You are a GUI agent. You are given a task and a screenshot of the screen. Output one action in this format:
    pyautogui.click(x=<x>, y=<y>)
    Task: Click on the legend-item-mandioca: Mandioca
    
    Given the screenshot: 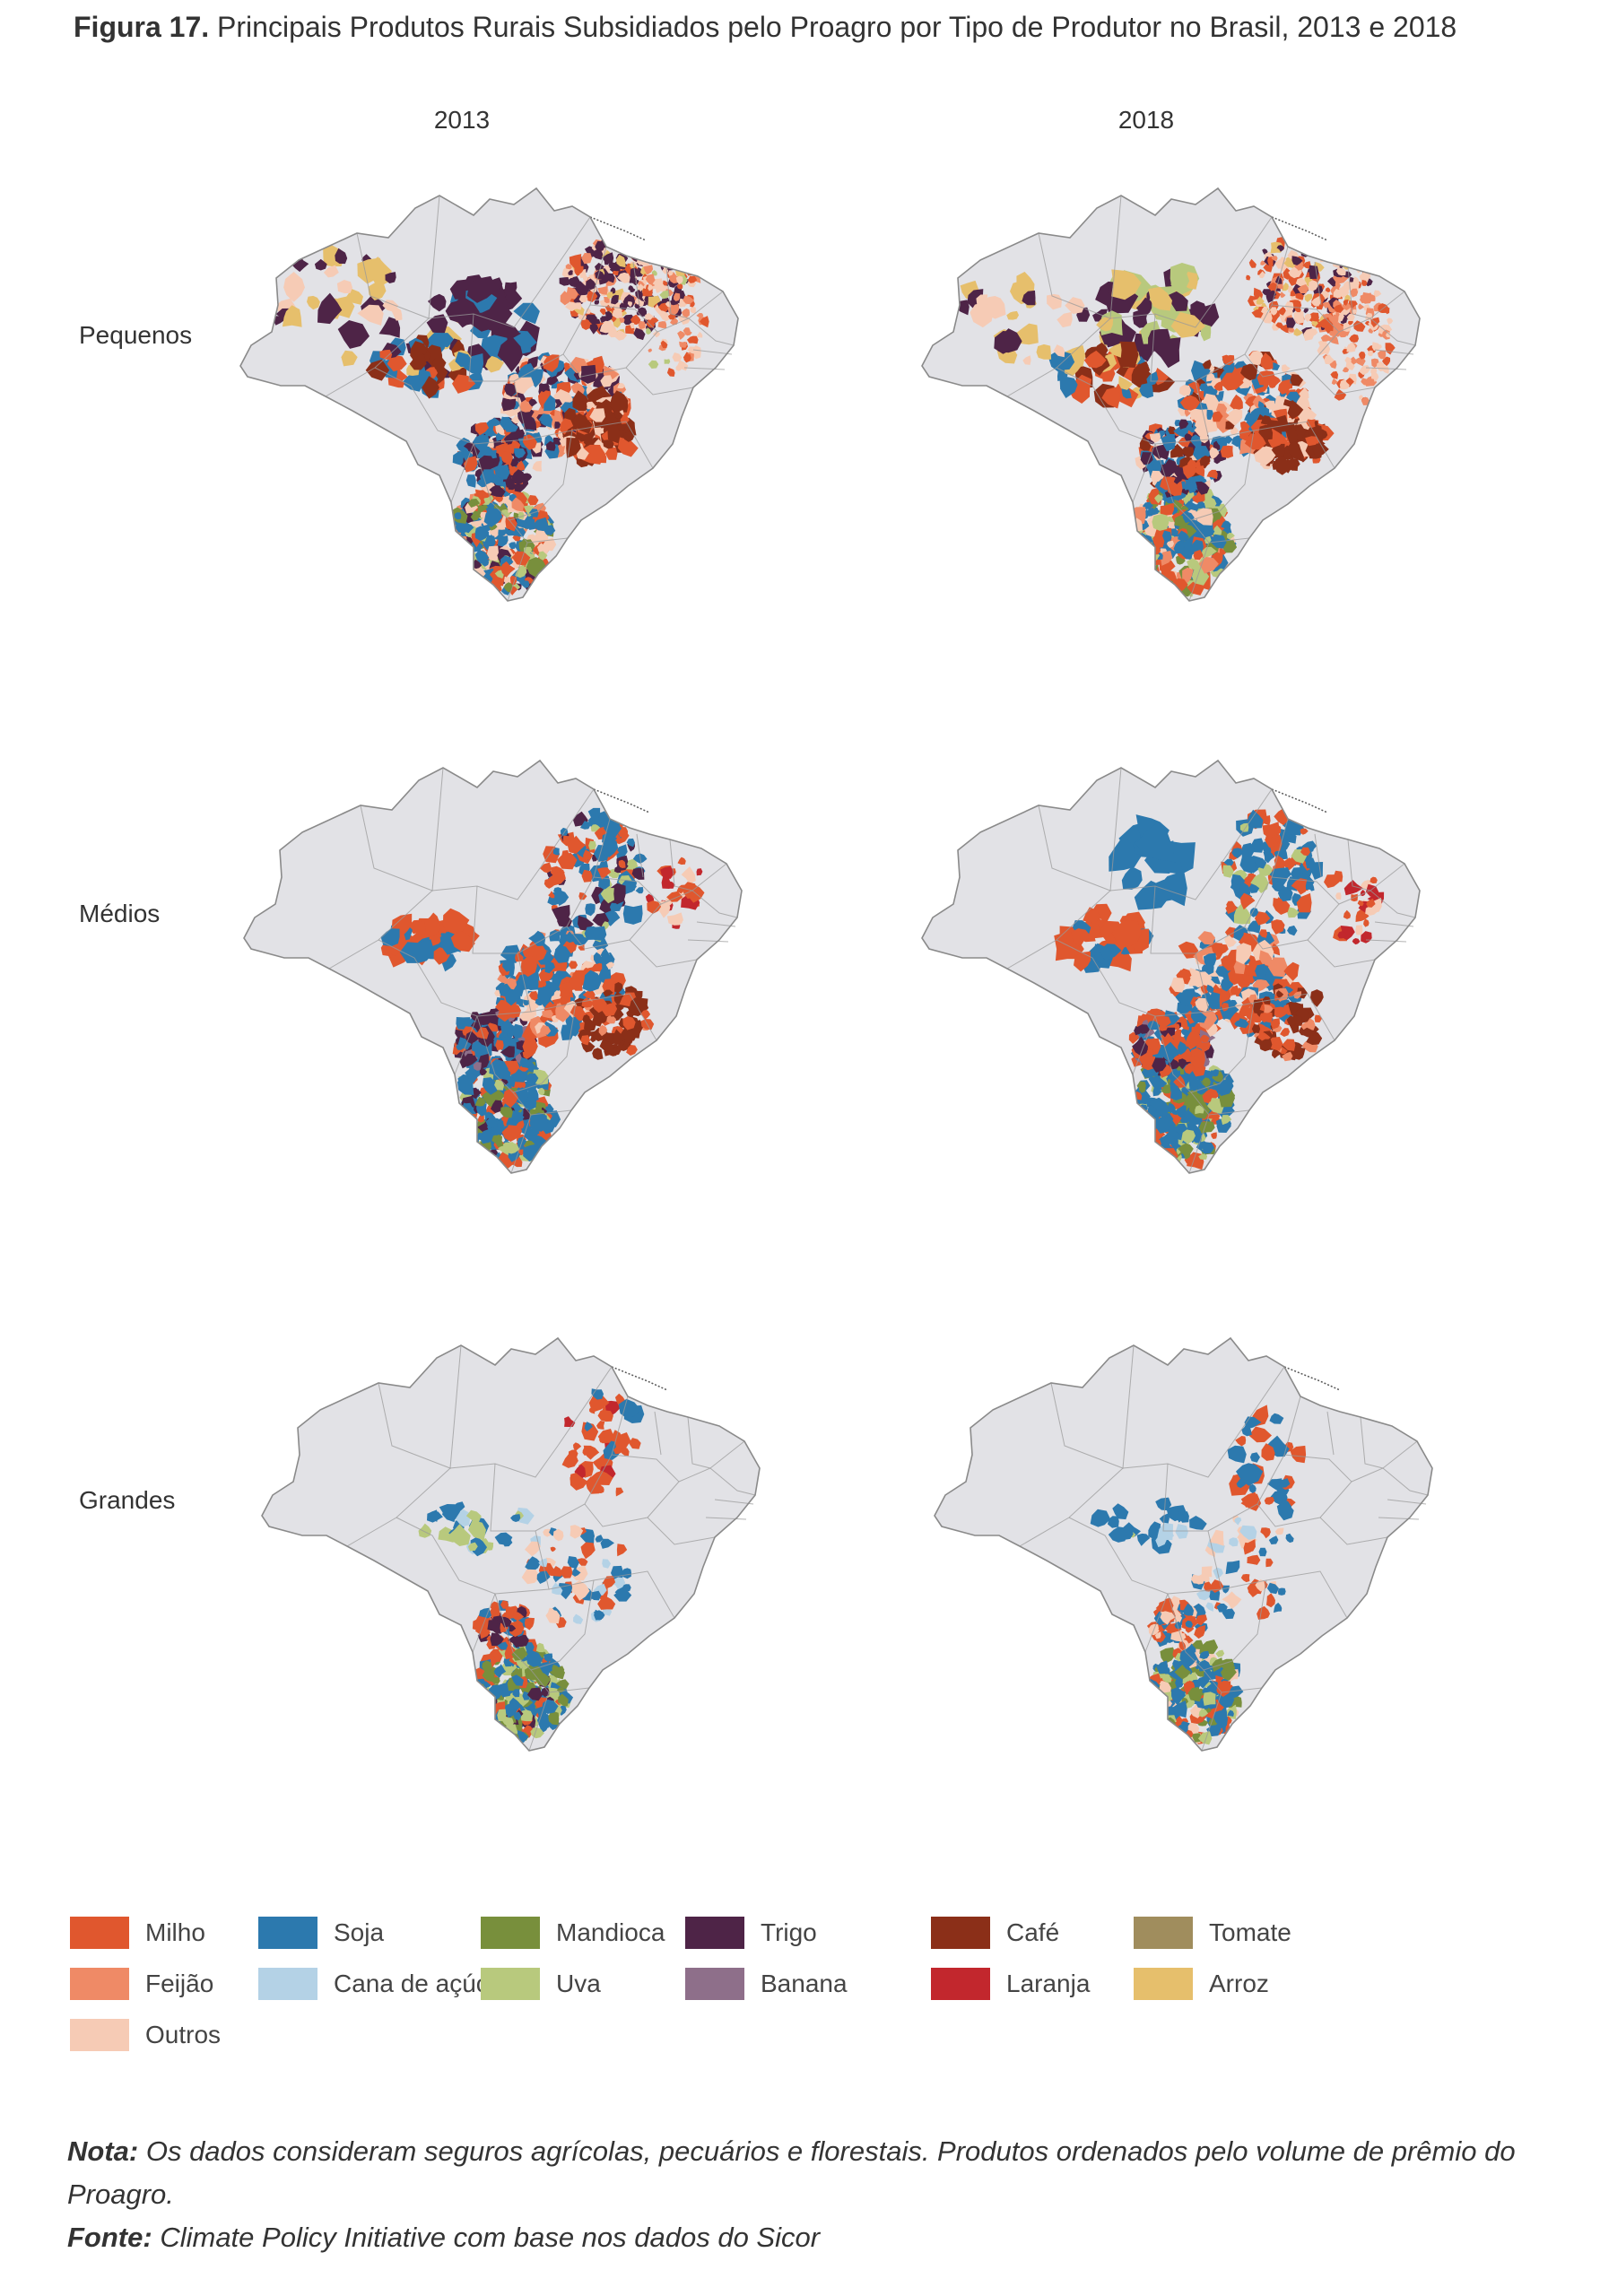 What is the action you would take?
    pyautogui.click(x=590, y=1933)
    